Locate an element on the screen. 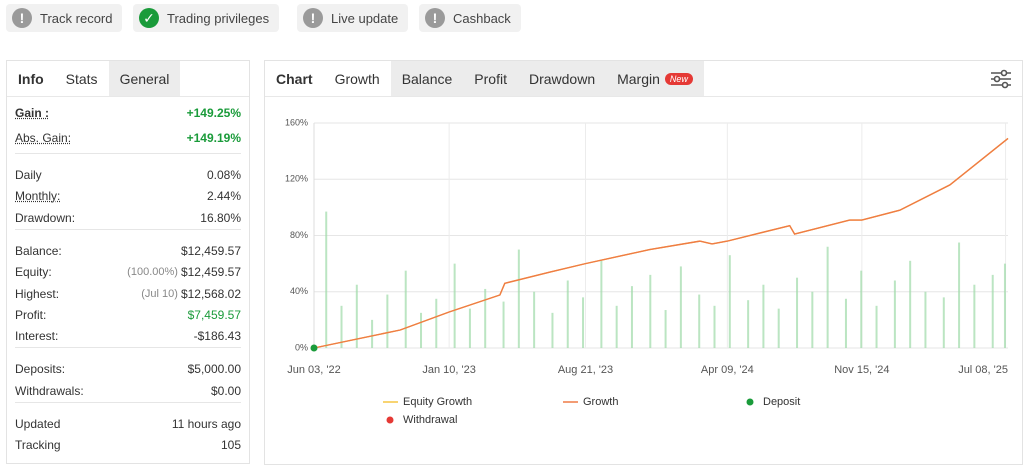 The image size is (1030, 472). stat-label: Interest: is located at coordinates (37, 336).